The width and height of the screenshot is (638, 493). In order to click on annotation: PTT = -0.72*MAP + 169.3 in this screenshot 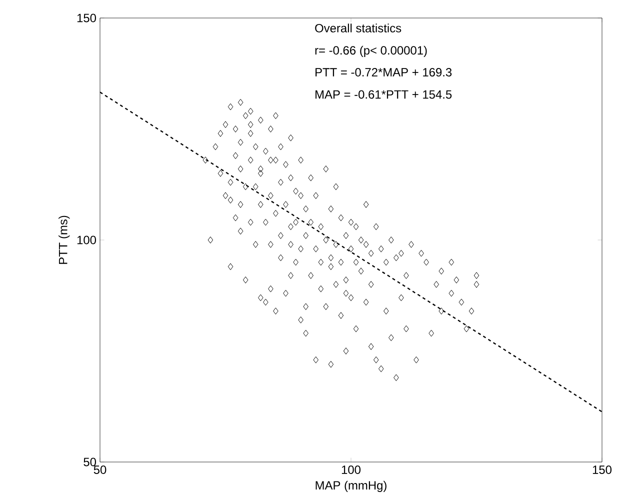, I will do `click(384, 72)`.